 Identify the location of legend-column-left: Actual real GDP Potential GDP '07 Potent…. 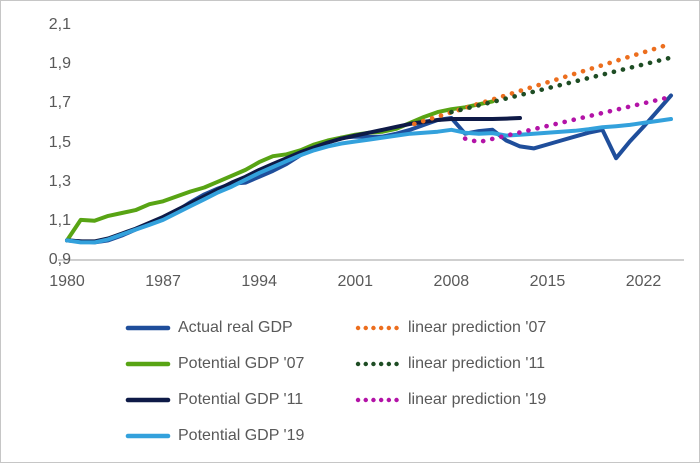
(214, 382).